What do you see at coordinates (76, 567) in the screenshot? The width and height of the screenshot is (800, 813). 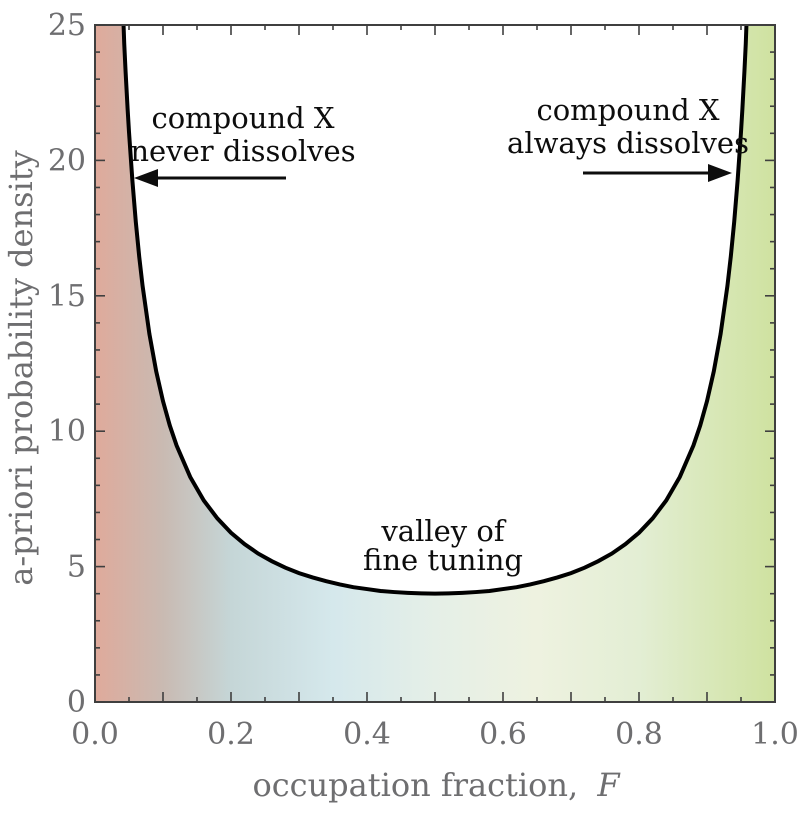 I see `y-tick-label: 5` at bounding box center [76, 567].